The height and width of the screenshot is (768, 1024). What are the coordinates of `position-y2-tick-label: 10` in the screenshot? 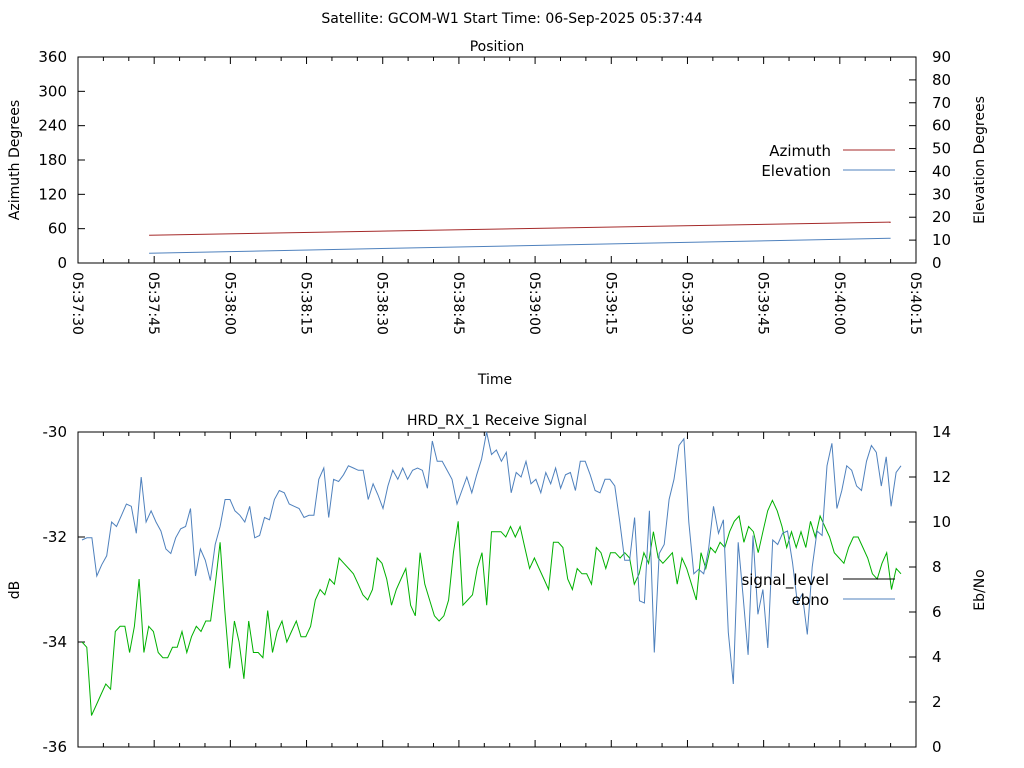 It's located at (941, 240).